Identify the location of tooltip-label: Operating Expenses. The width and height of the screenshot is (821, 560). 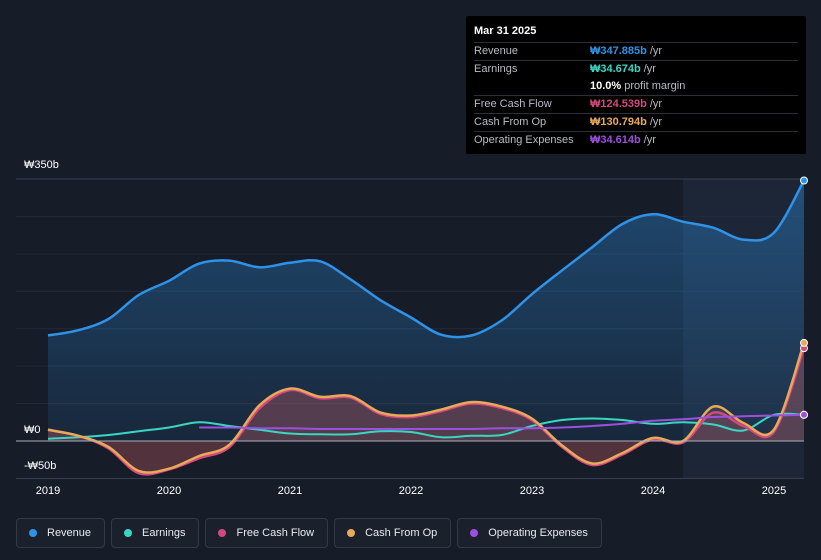
(524, 140).